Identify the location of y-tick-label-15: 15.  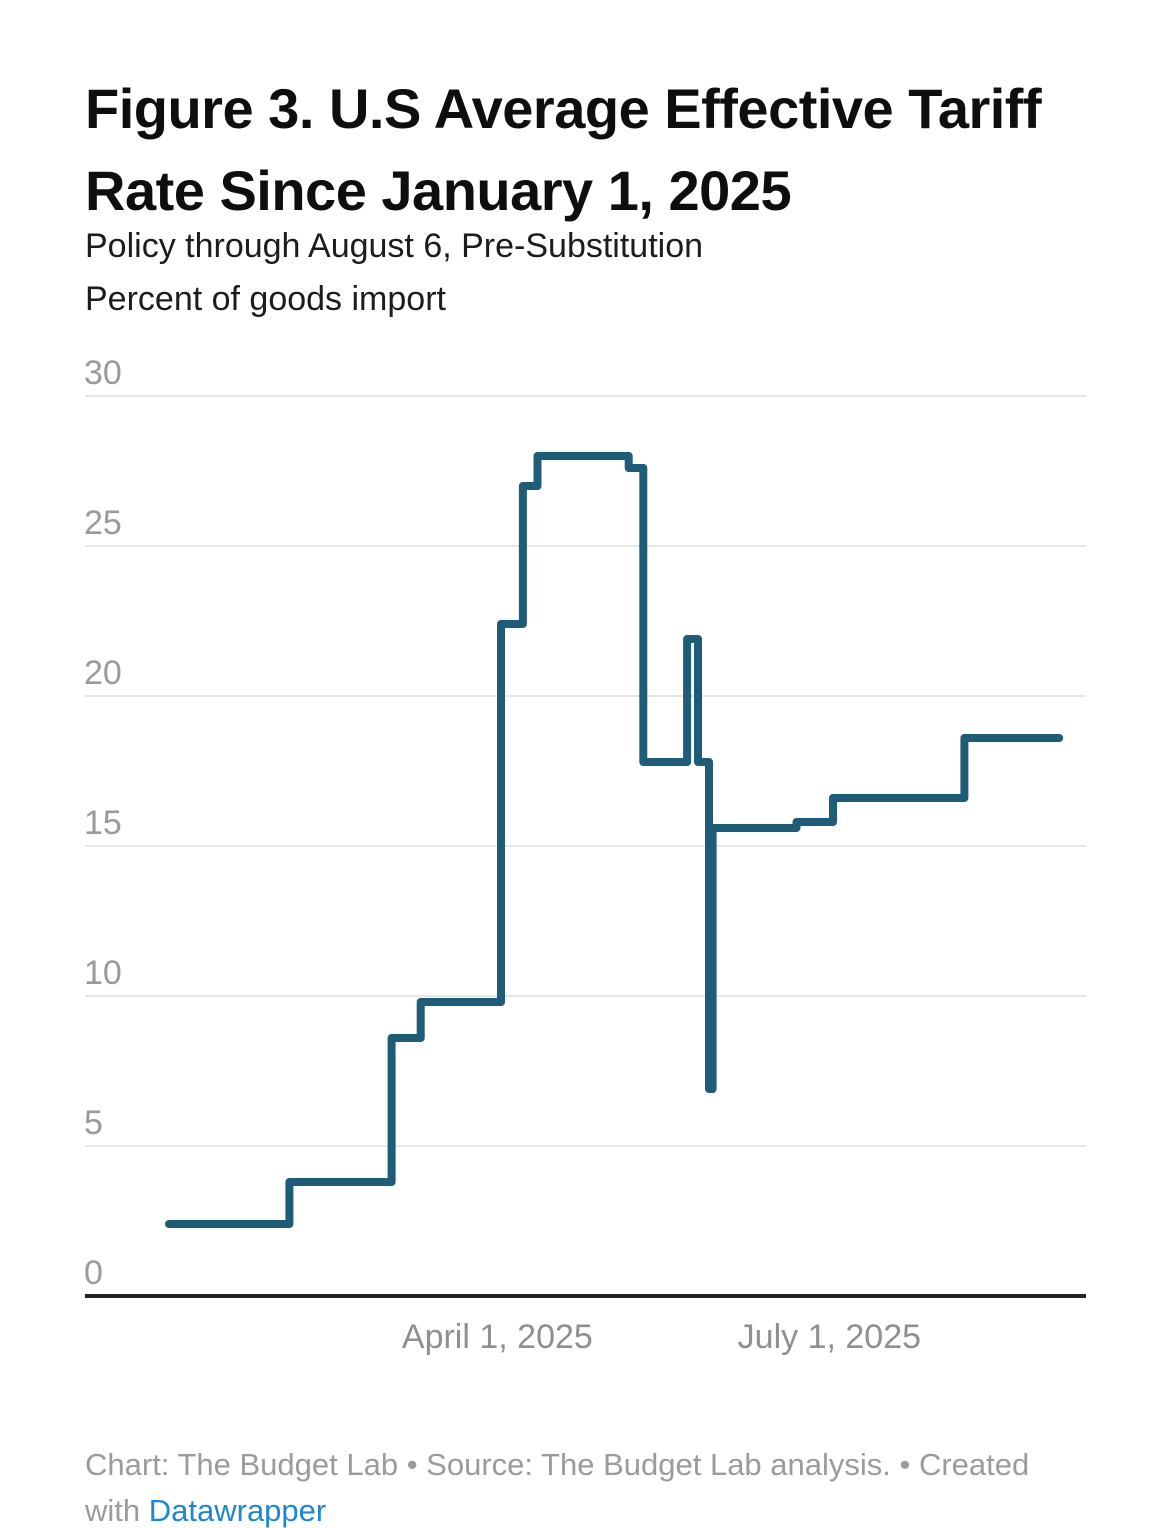
(103, 823).